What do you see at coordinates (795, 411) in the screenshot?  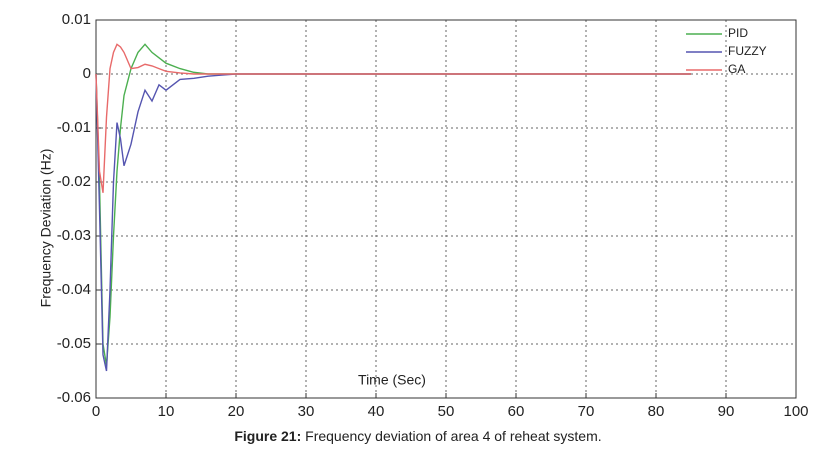 I see `x-tick-label: 100` at bounding box center [795, 411].